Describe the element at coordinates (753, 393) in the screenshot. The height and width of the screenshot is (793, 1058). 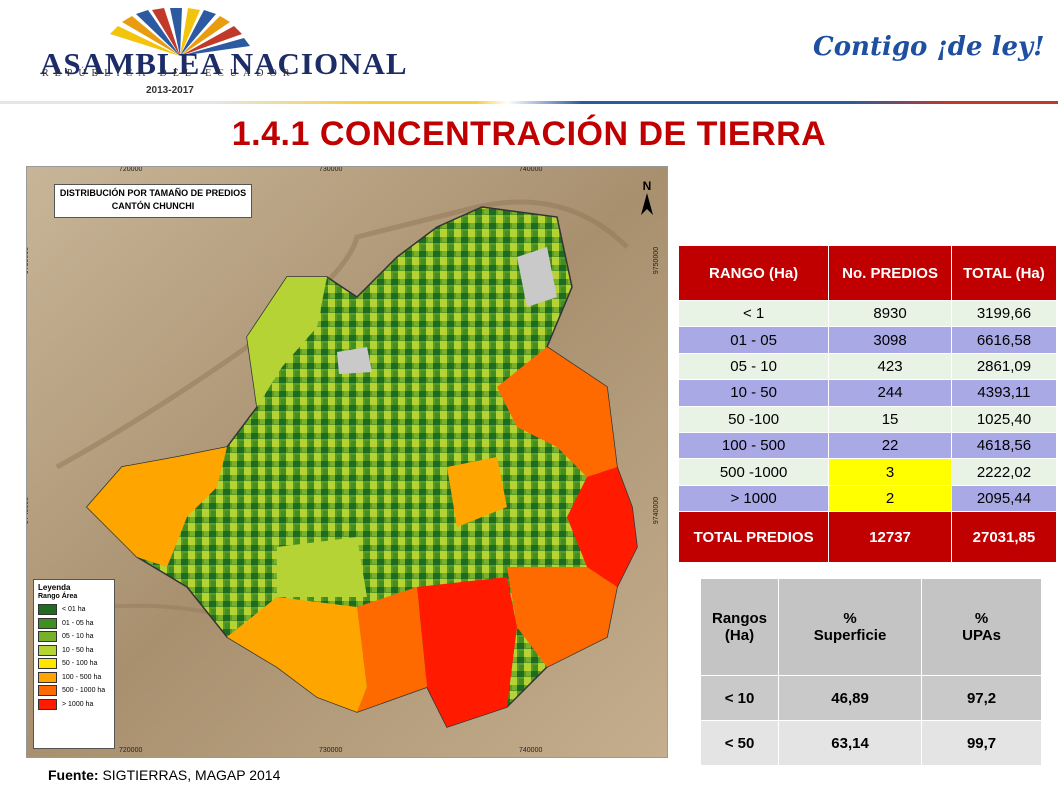
I see `cell-range: 10 - 50` at that location.